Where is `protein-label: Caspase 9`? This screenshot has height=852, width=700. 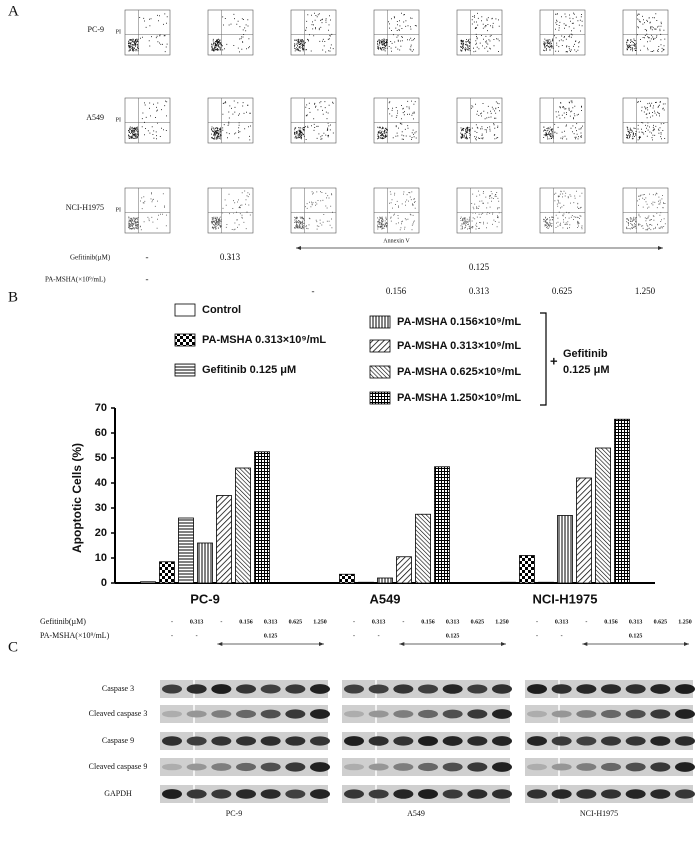 protein-label: Caspase 9 is located at coordinates (118, 740).